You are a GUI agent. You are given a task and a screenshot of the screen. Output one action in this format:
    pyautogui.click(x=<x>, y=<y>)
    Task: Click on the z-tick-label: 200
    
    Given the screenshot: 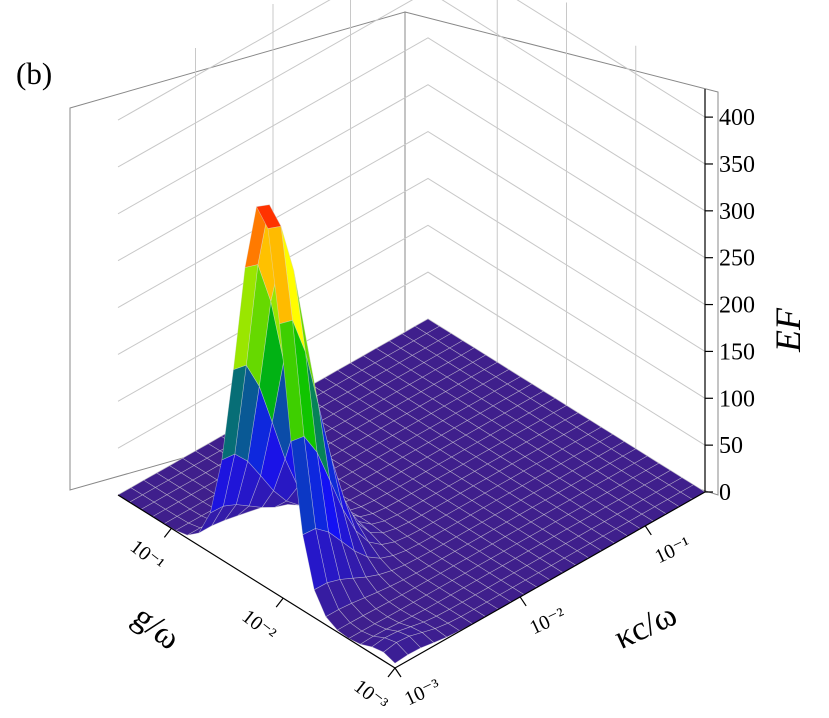 What is the action you would take?
    pyautogui.click(x=737, y=306)
    